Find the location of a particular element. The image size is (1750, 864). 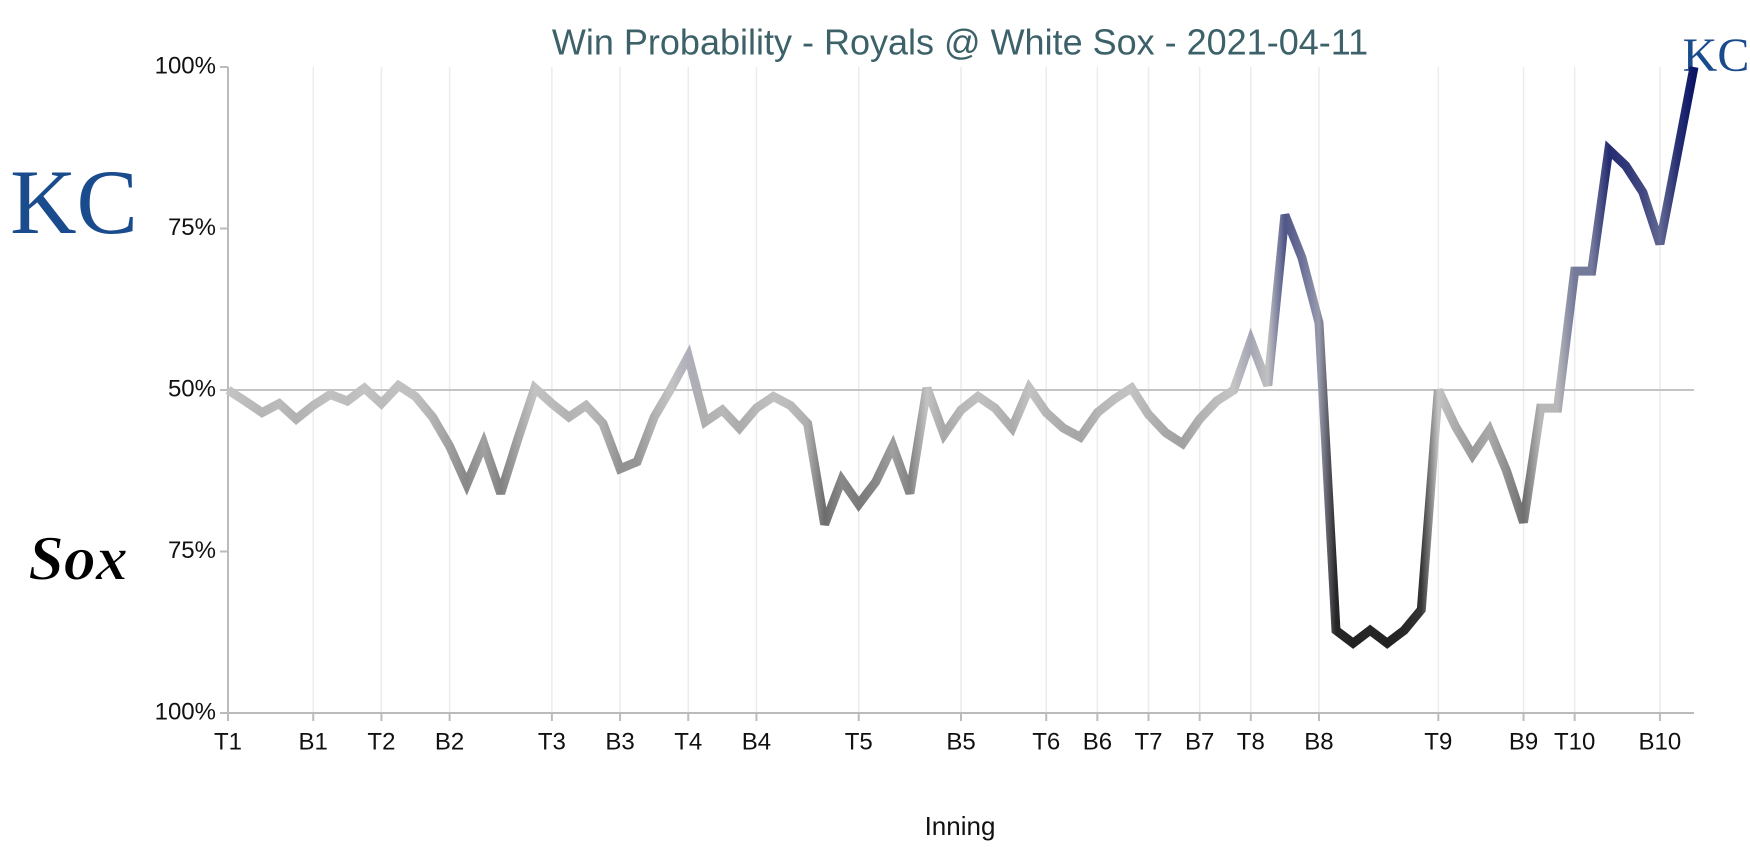

x-tick-label: B6 is located at coordinates (1097, 741).